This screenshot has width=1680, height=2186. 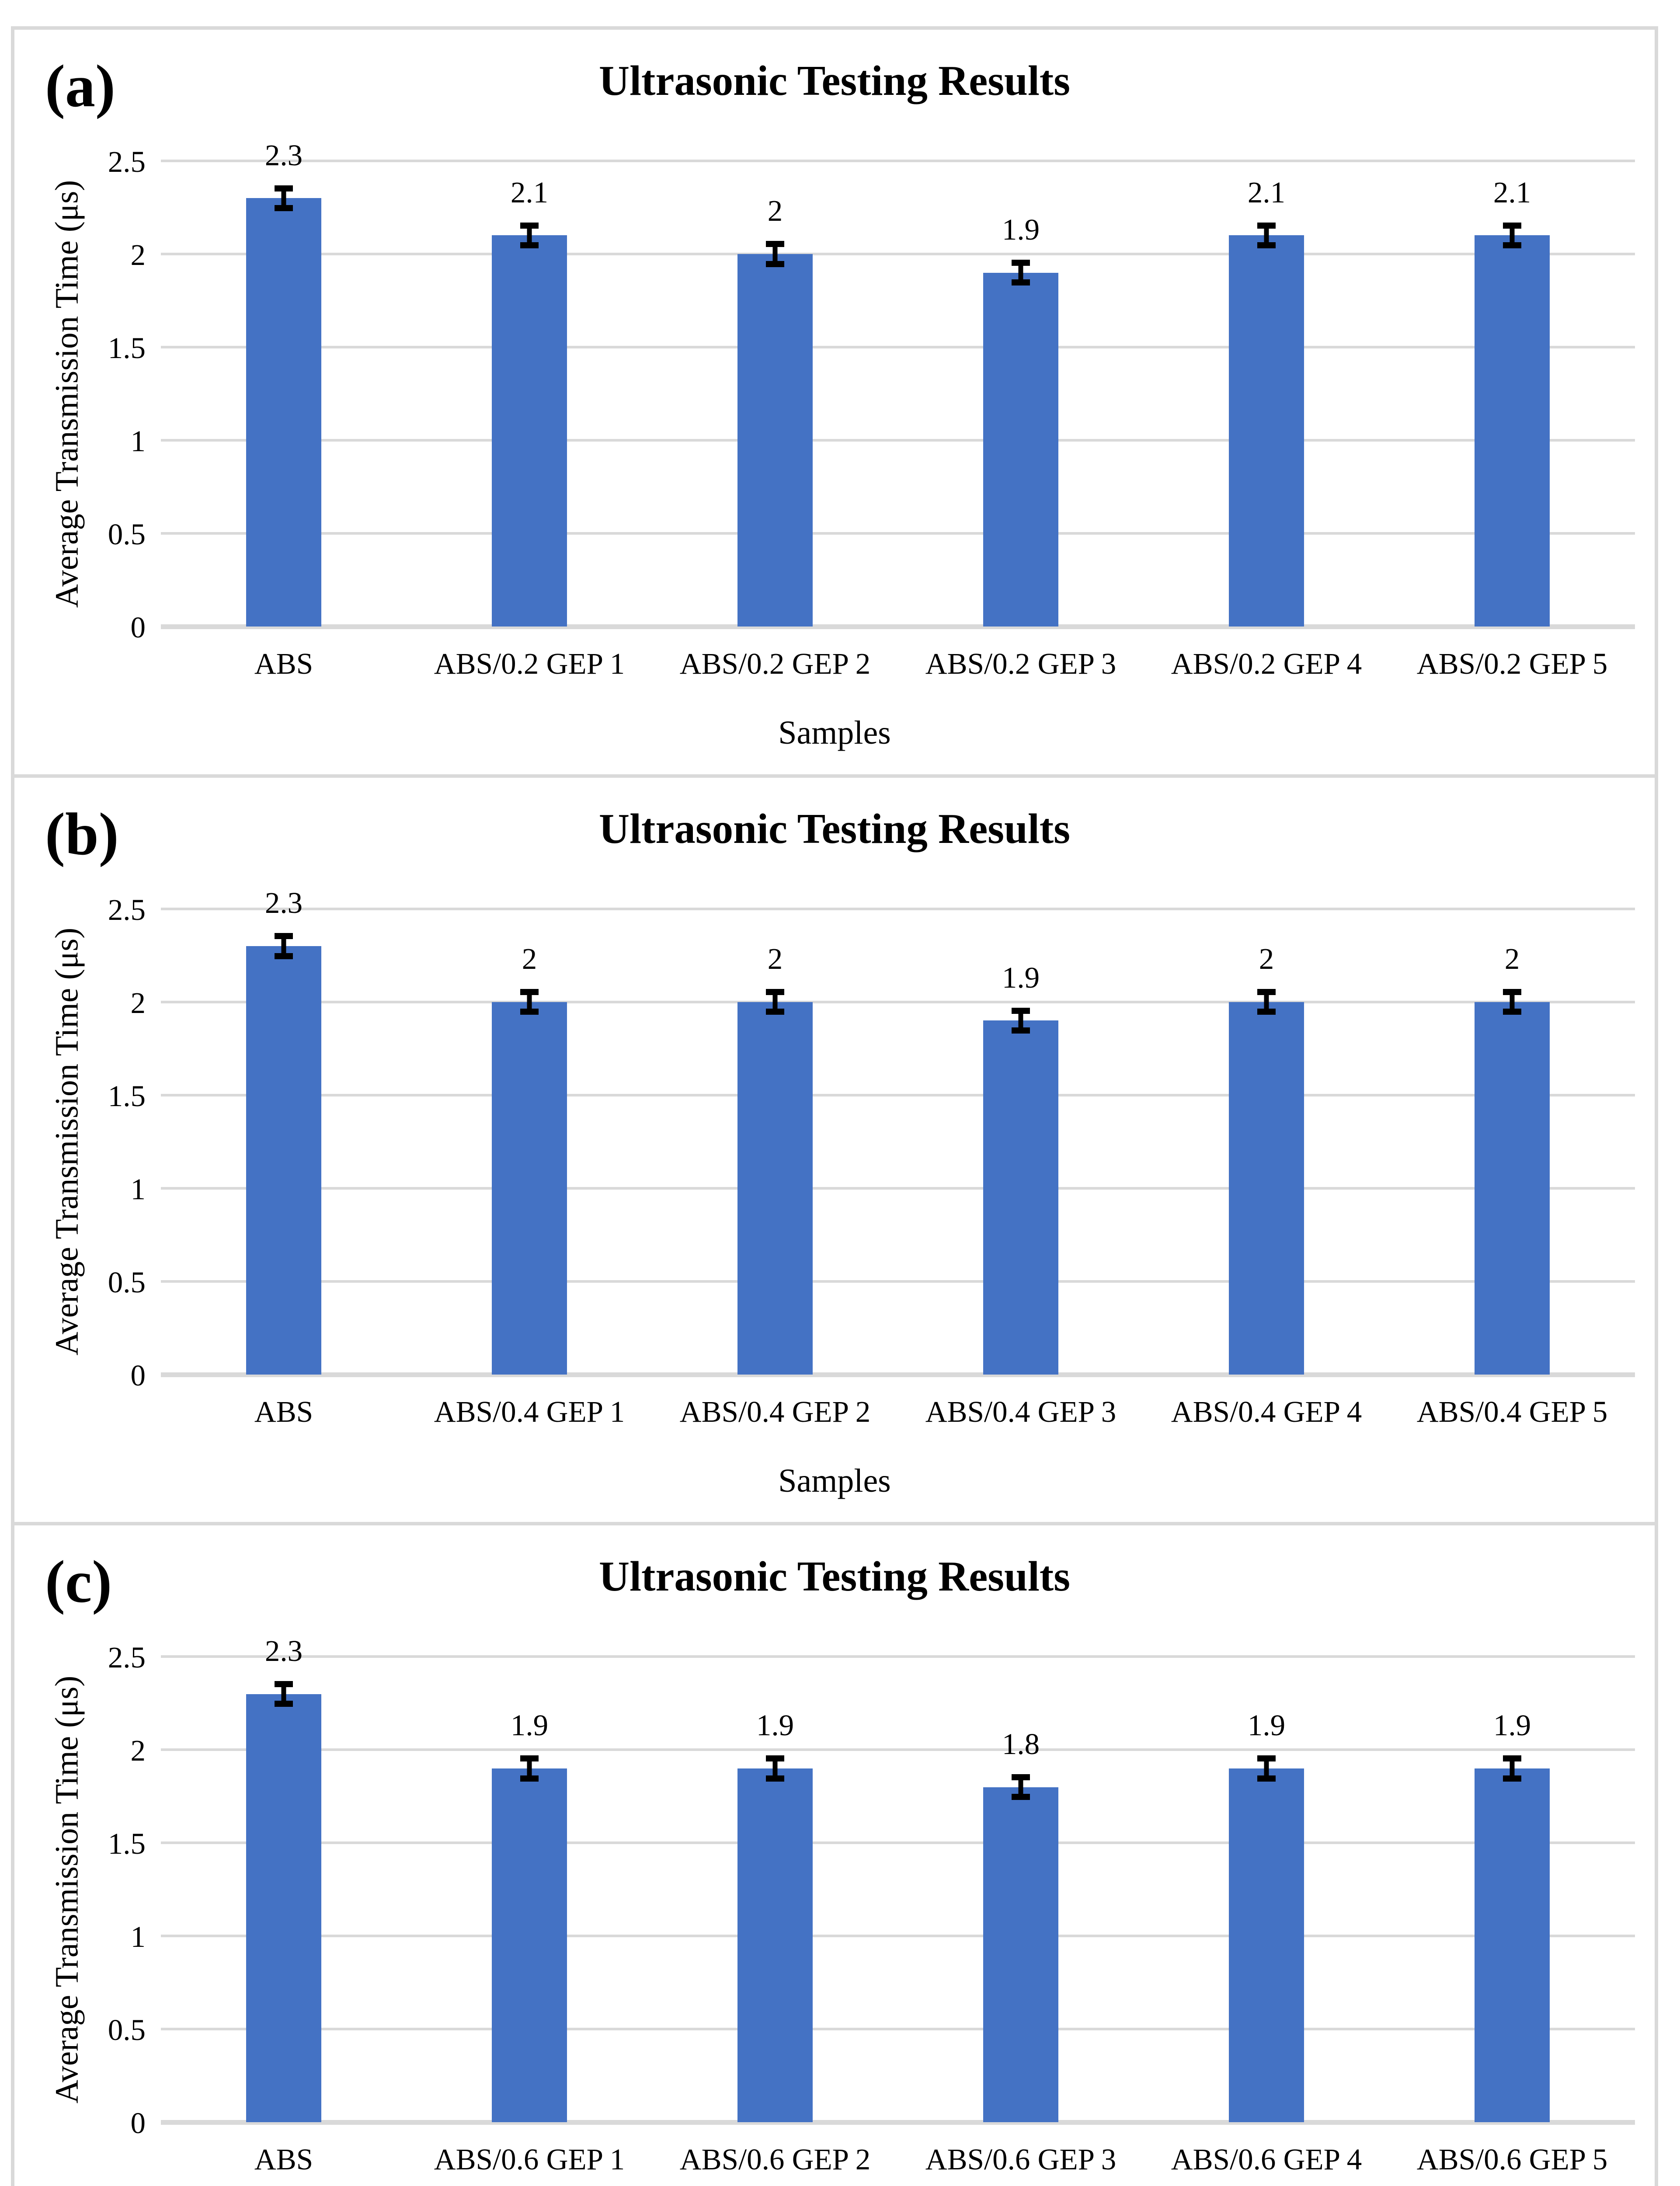 What do you see at coordinates (1021, 1890) in the screenshot?
I see `bar-slot: 1.8` at bounding box center [1021, 1890].